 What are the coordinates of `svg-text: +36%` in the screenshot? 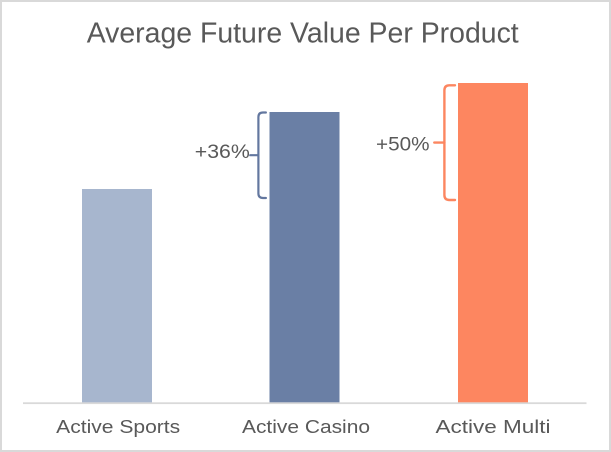 It's located at (222, 152).